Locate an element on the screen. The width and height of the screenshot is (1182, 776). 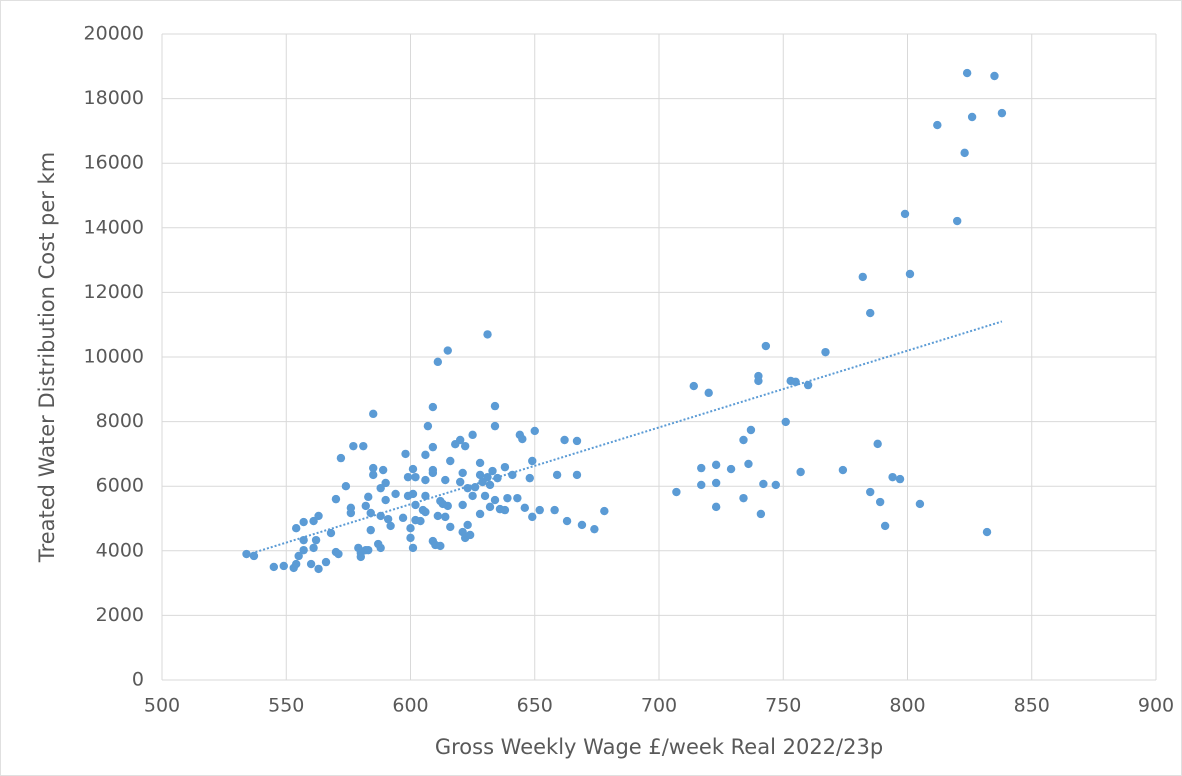
y-tick-label: 2000 is located at coordinates (120, 615).